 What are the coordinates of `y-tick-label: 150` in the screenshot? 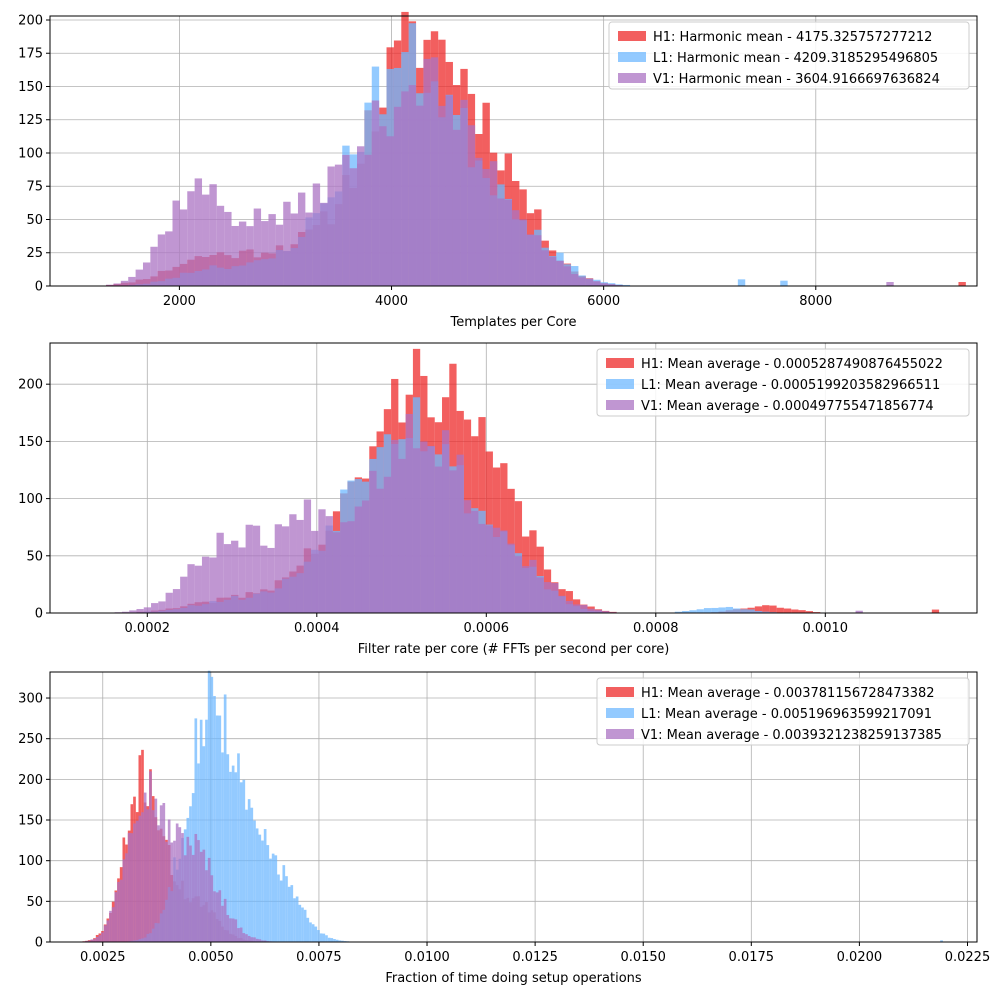 It's located at (30, 87).